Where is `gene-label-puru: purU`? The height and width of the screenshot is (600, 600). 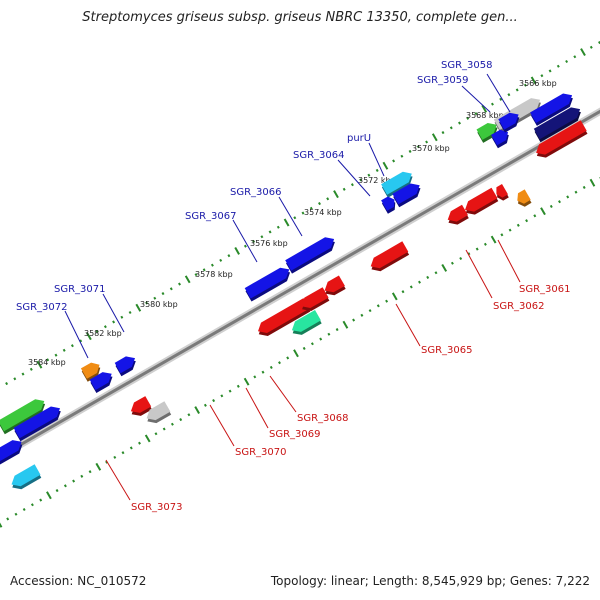 gene-label-puru: purU is located at coordinates (359, 138).